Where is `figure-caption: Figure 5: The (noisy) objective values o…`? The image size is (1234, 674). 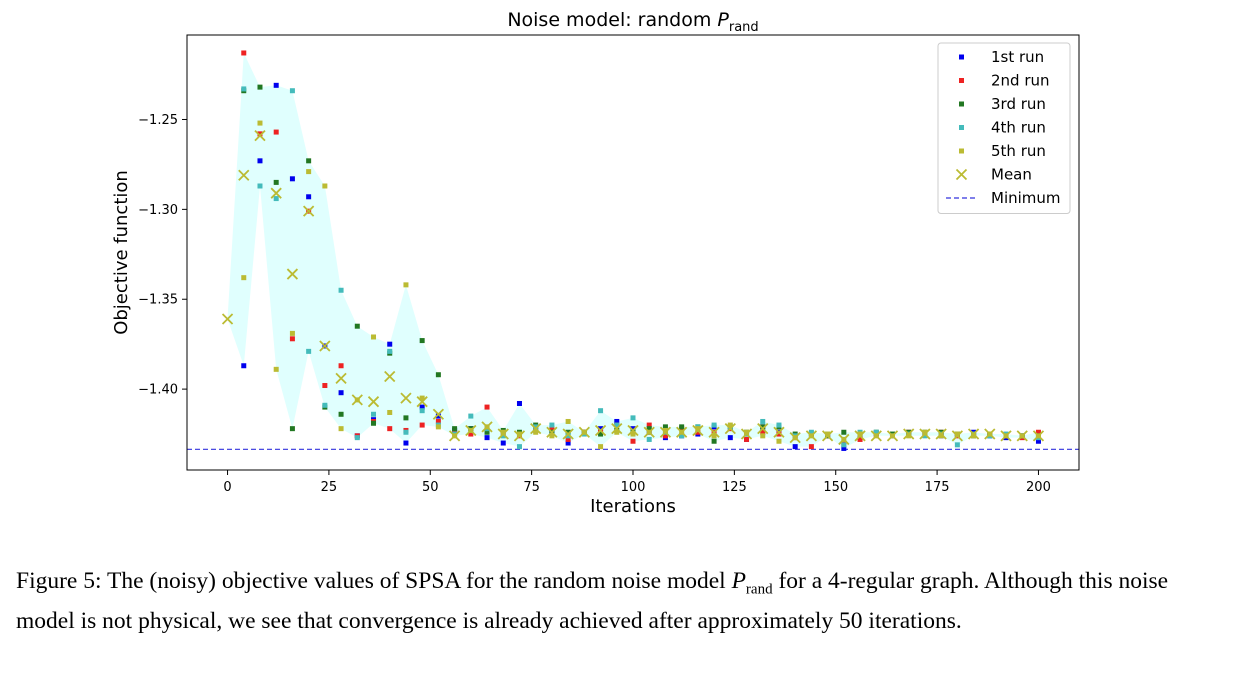 figure-caption: Figure 5: The (noisy) objective values o… is located at coordinates (621, 601).